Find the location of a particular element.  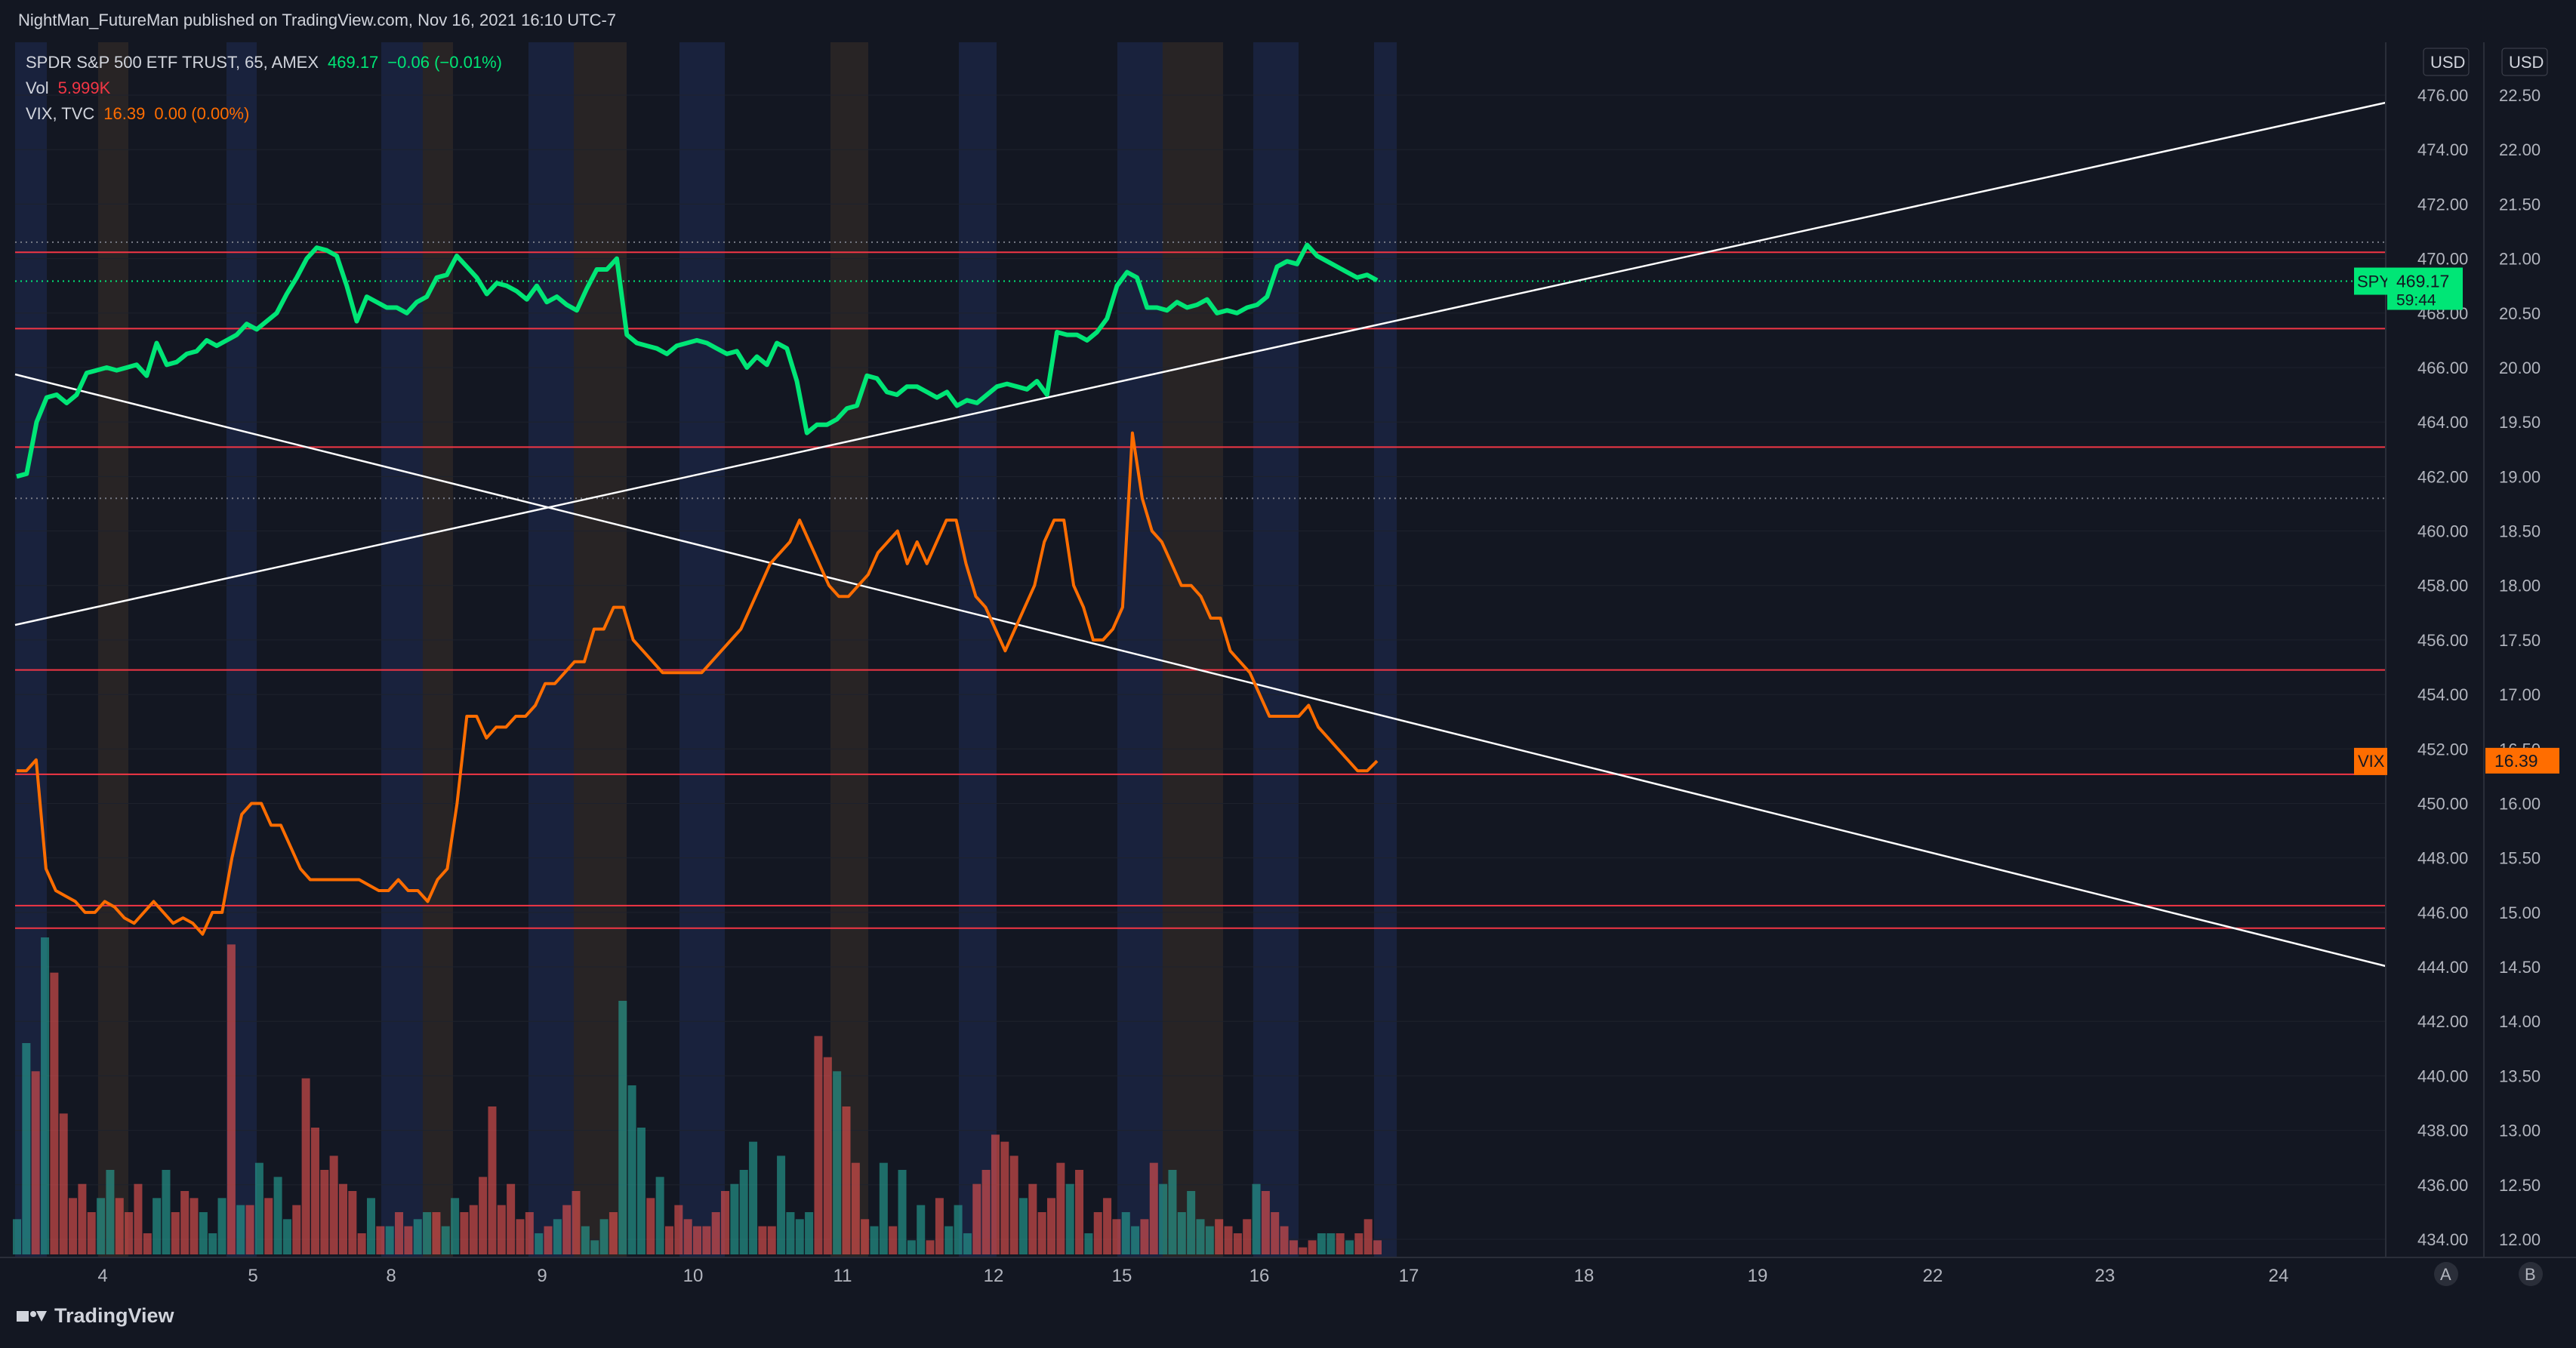

legend-vol-name: Vol is located at coordinates (37, 87).